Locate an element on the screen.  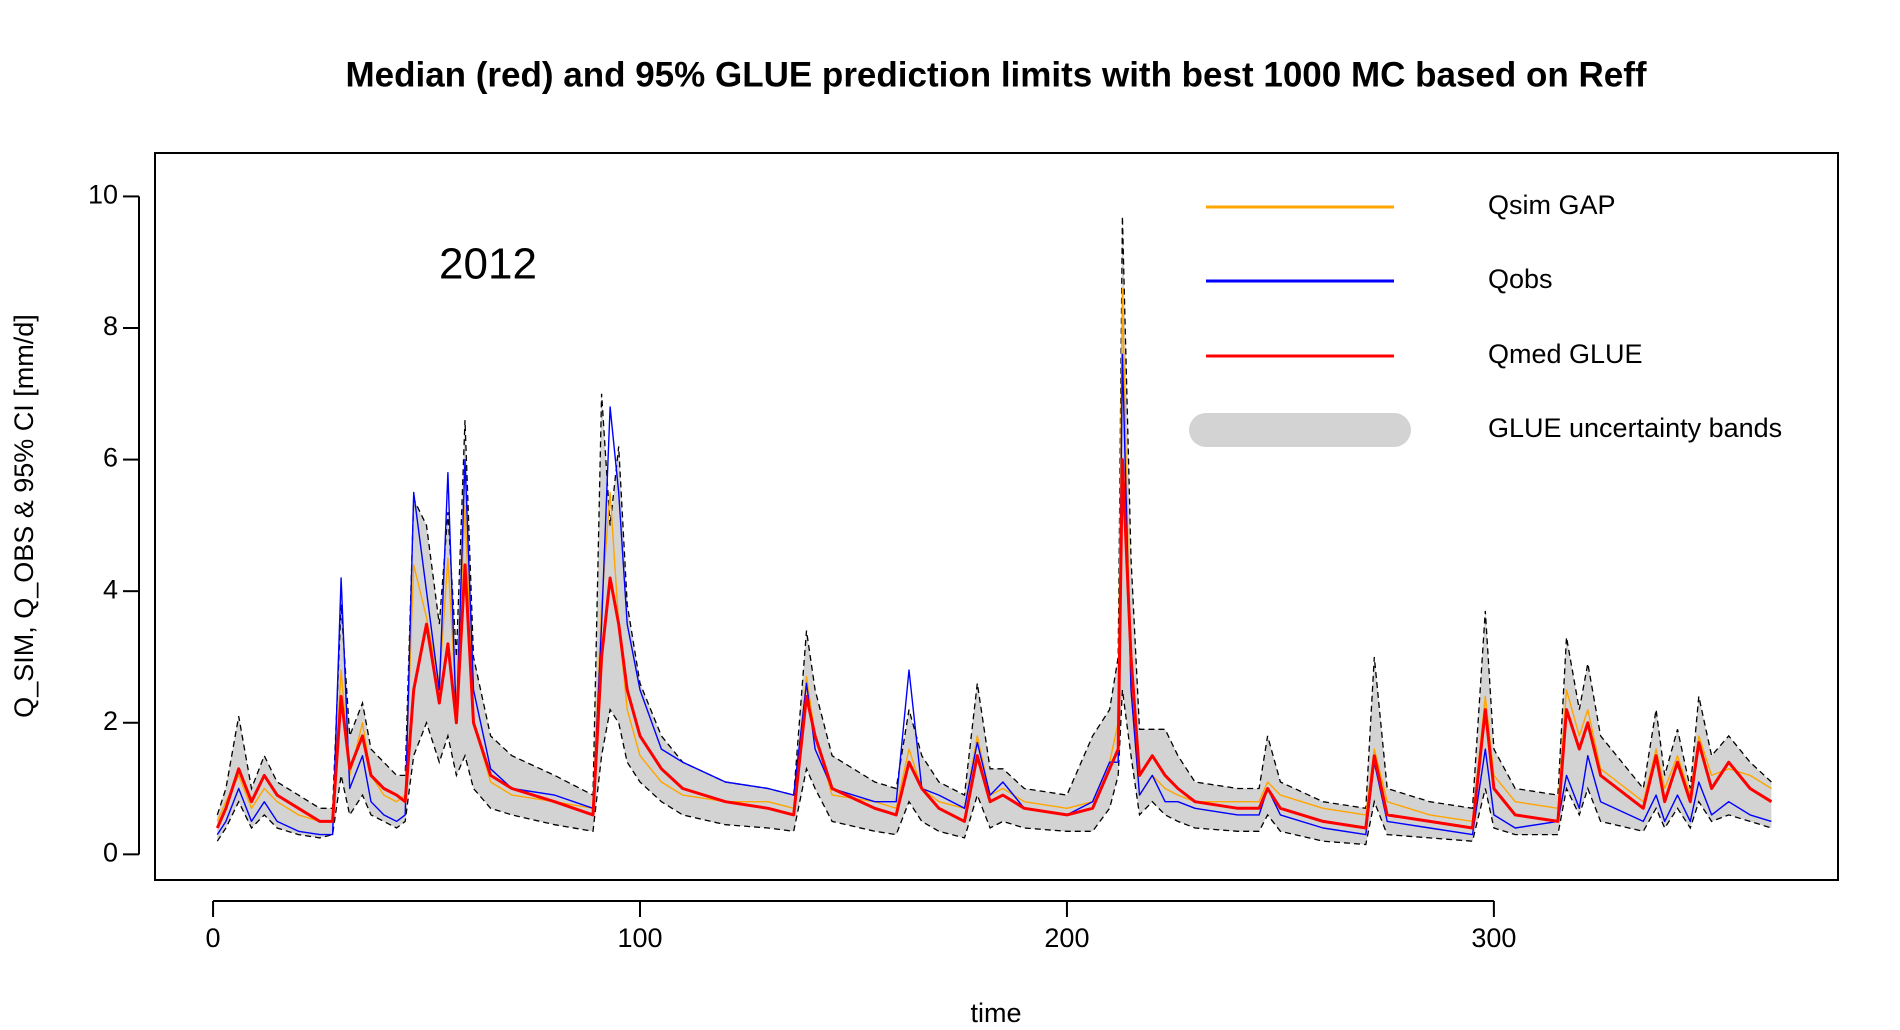
legend-label: Qsim GAP is located at coordinates (1552, 205).